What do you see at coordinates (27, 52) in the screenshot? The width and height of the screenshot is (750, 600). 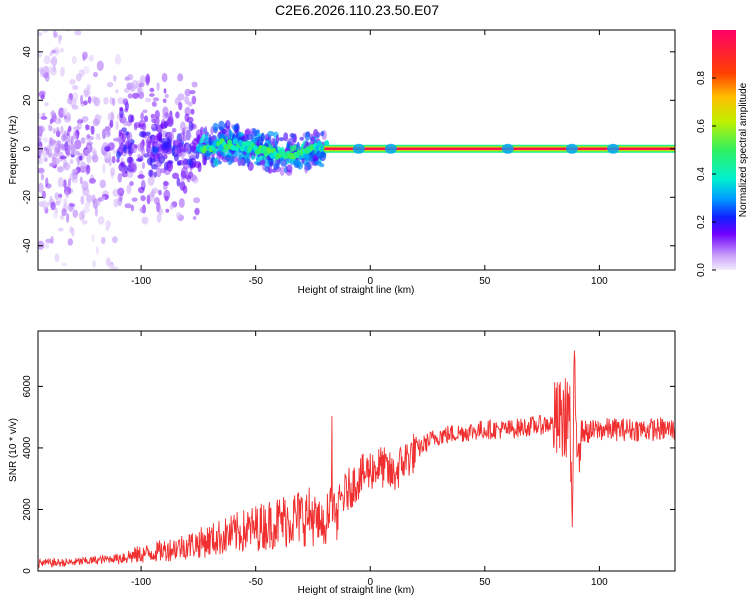 I see `y-tick-label: 40` at bounding box center [27, 52].